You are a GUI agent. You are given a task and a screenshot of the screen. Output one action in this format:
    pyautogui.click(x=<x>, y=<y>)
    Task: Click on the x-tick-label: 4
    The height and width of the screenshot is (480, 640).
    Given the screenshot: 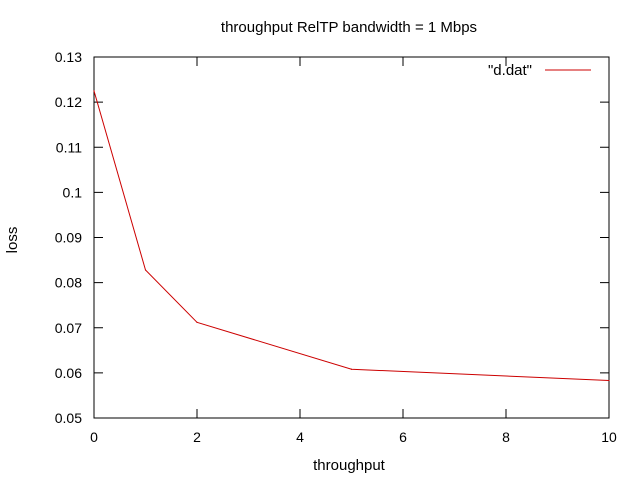 What is the action you would take?
    pyautogui.click(x=300, y=437)
    